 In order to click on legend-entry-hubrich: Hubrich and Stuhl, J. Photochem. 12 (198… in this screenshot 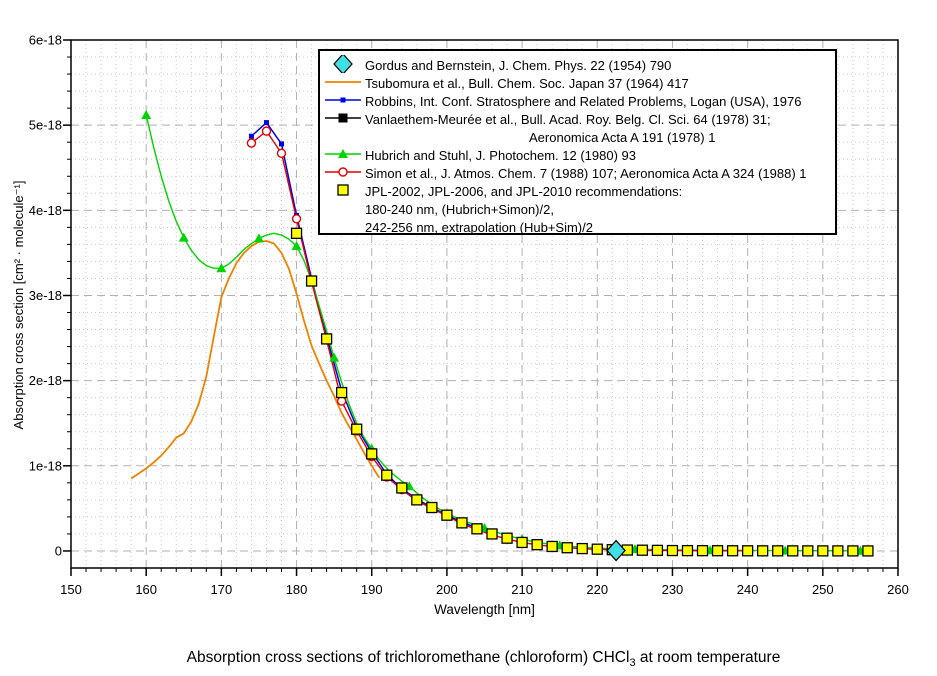, I will do `click(500, 155)`.